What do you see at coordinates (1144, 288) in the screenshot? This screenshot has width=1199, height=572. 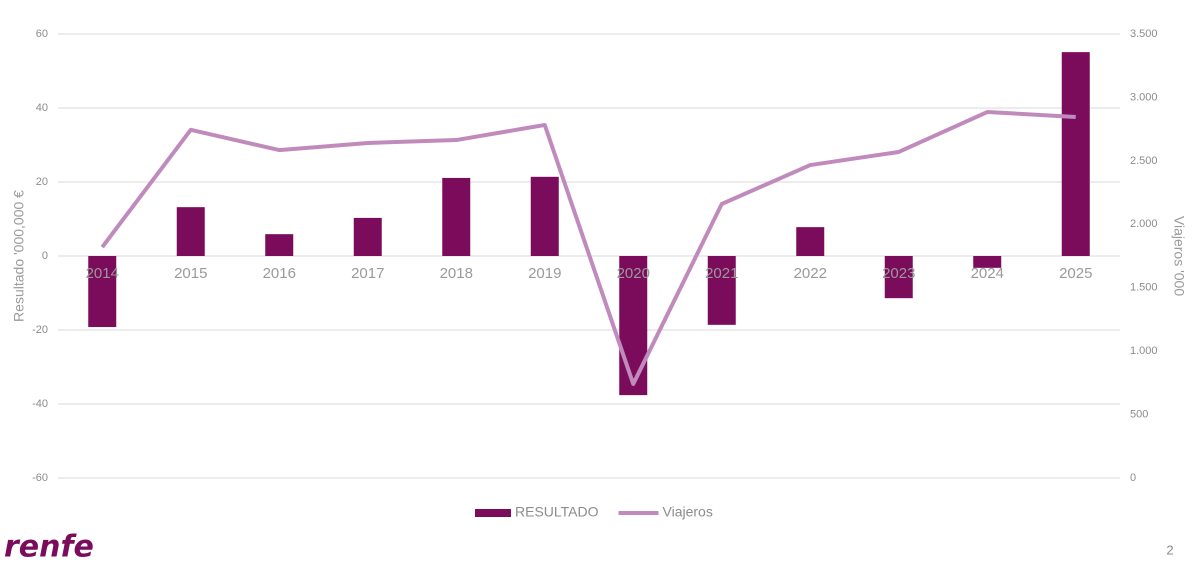 I see `y2-tick-label: 1.500` at bounding box center [1144, 288].